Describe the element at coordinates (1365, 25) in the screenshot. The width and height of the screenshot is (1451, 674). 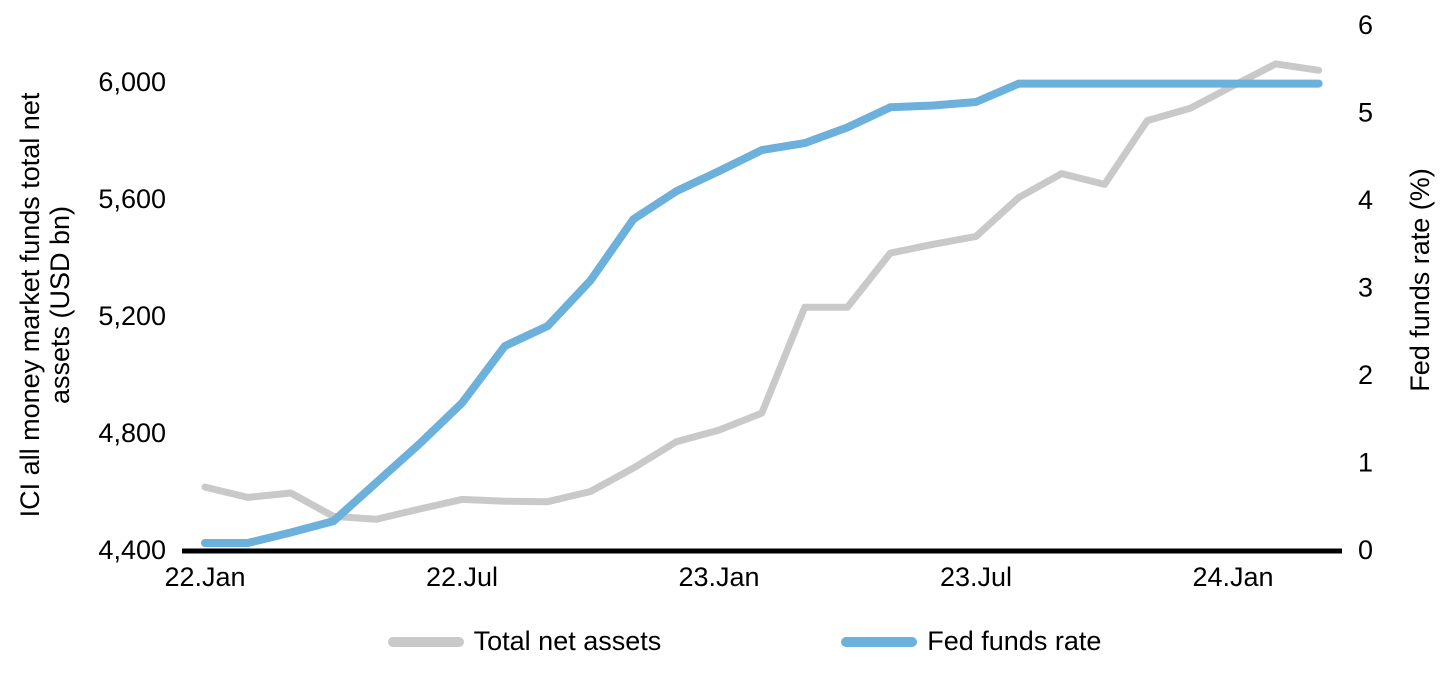
I see `y-axis-tick-label-right: 6` at that location.